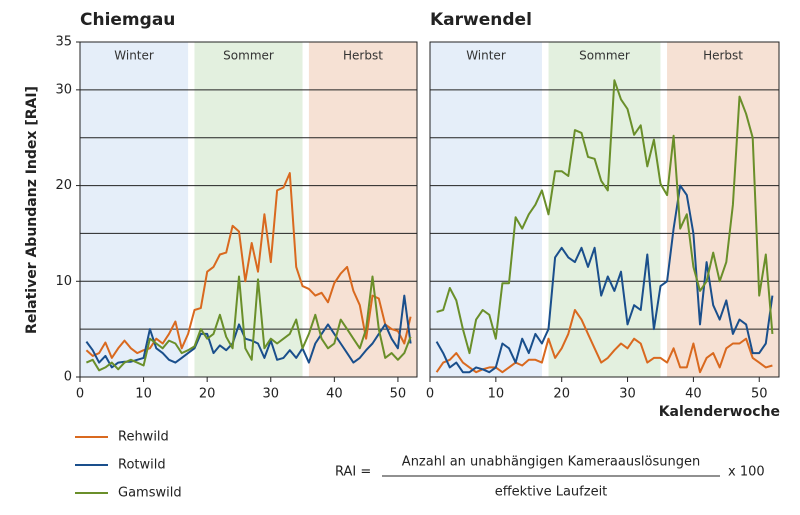 This screenshot has width=800, height=515. I want to click on y-tick-label: 30, so click(63, 89).